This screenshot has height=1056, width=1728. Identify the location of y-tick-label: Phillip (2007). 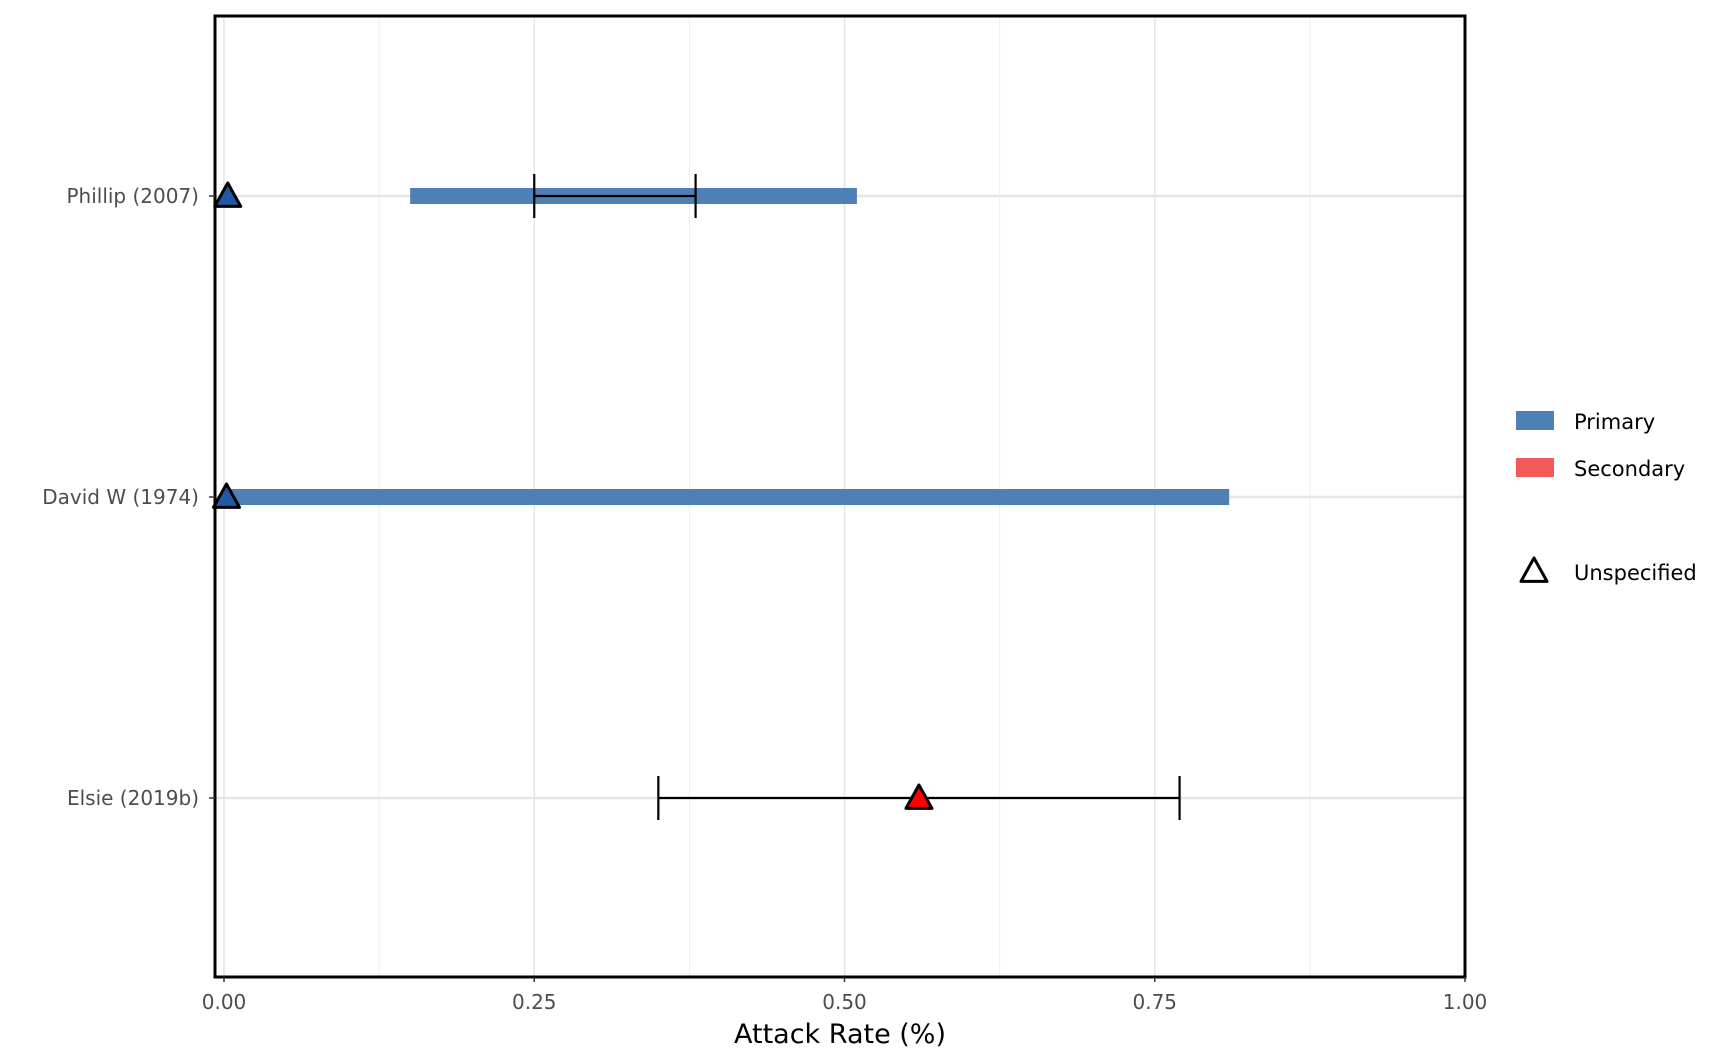
(132, 196).